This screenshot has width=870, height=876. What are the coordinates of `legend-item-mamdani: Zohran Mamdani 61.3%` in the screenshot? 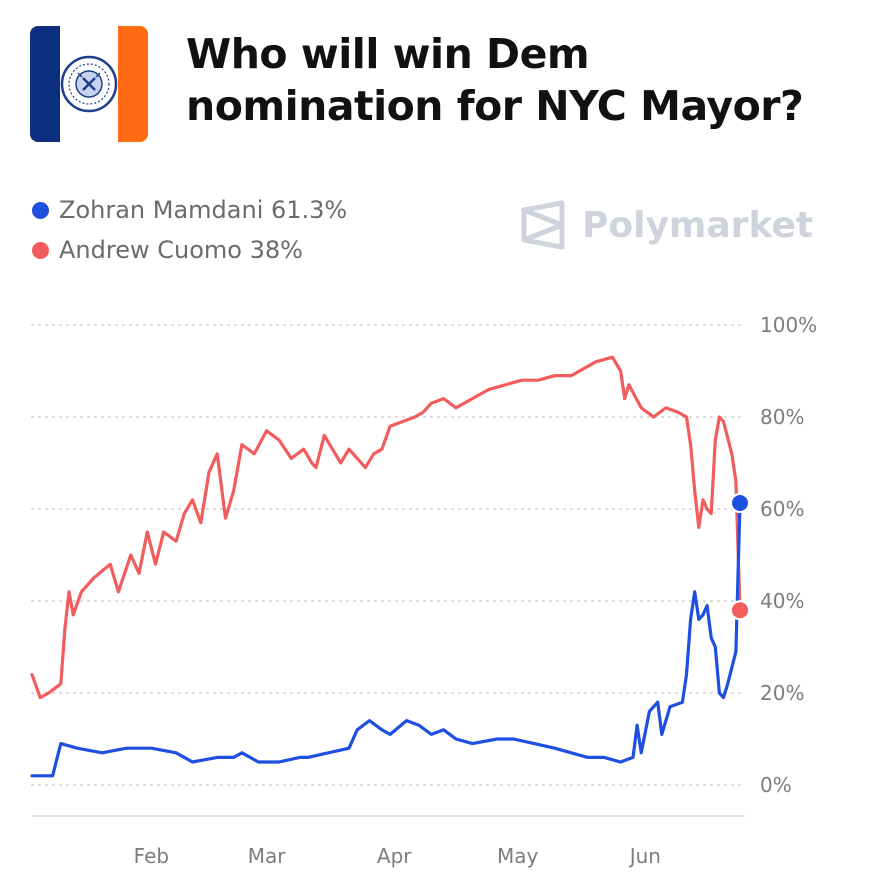 It's located at (189, 210).